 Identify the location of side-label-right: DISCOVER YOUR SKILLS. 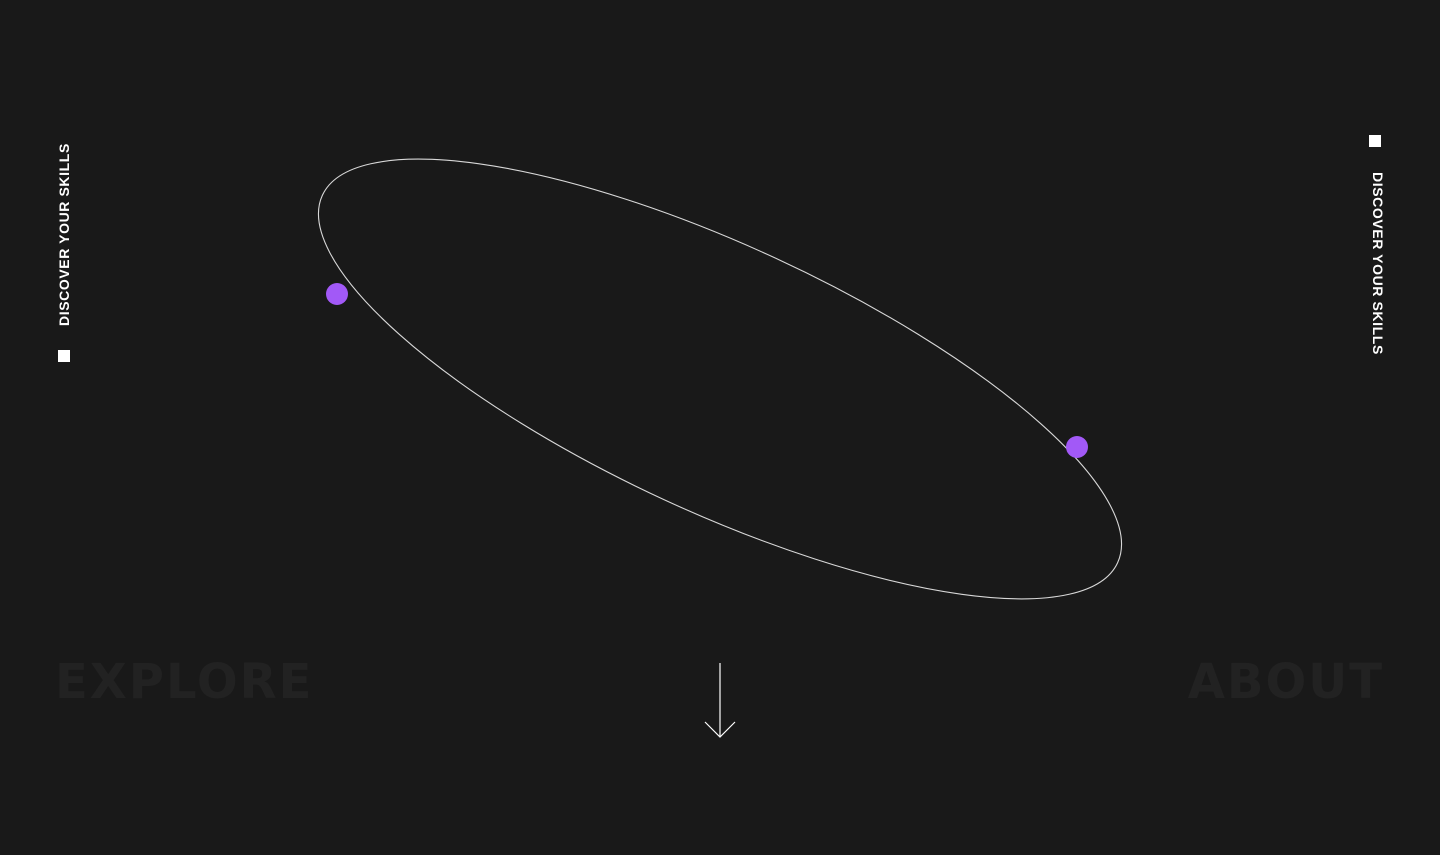
(1378, 263).